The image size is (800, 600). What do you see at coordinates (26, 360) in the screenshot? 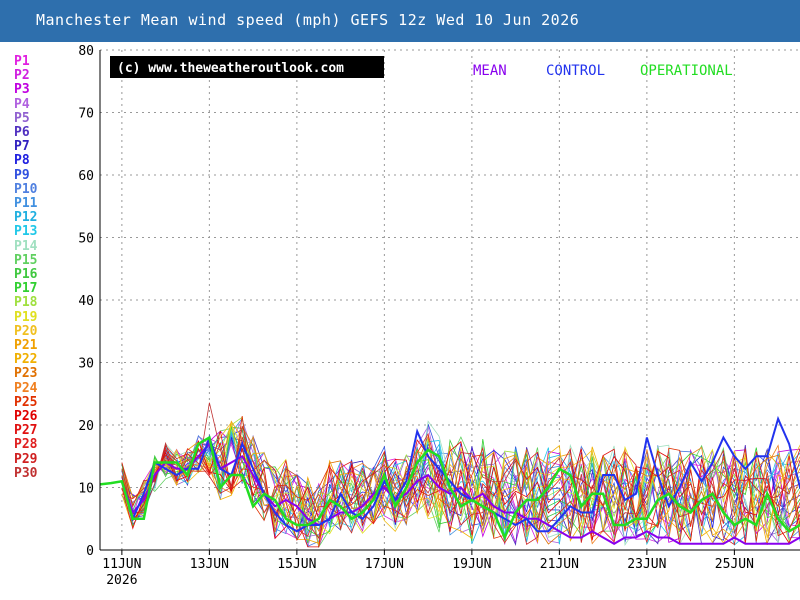
I see `member-label-p22: P22` at bounding box center [26, 360].